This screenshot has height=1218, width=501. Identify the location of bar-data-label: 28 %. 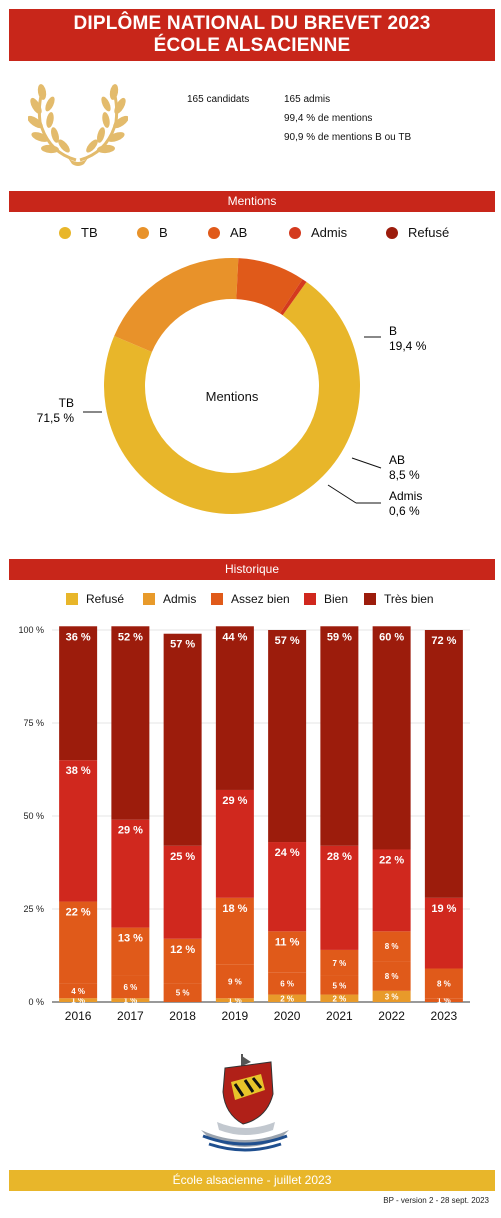
(339, 857).